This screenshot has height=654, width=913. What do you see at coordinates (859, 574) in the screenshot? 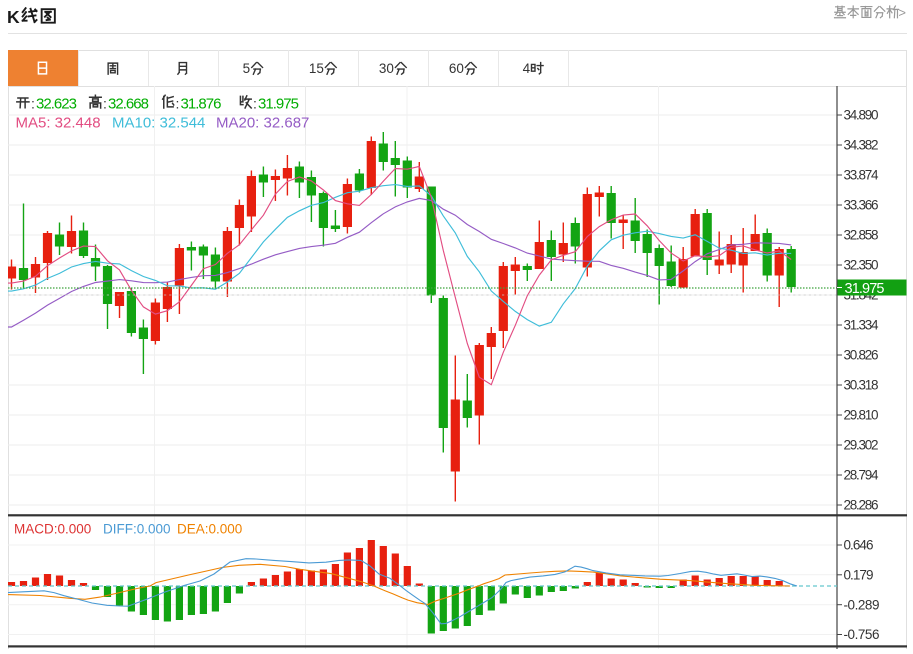
I see `svg-text: 0.179` at bounding box center [859, 574].